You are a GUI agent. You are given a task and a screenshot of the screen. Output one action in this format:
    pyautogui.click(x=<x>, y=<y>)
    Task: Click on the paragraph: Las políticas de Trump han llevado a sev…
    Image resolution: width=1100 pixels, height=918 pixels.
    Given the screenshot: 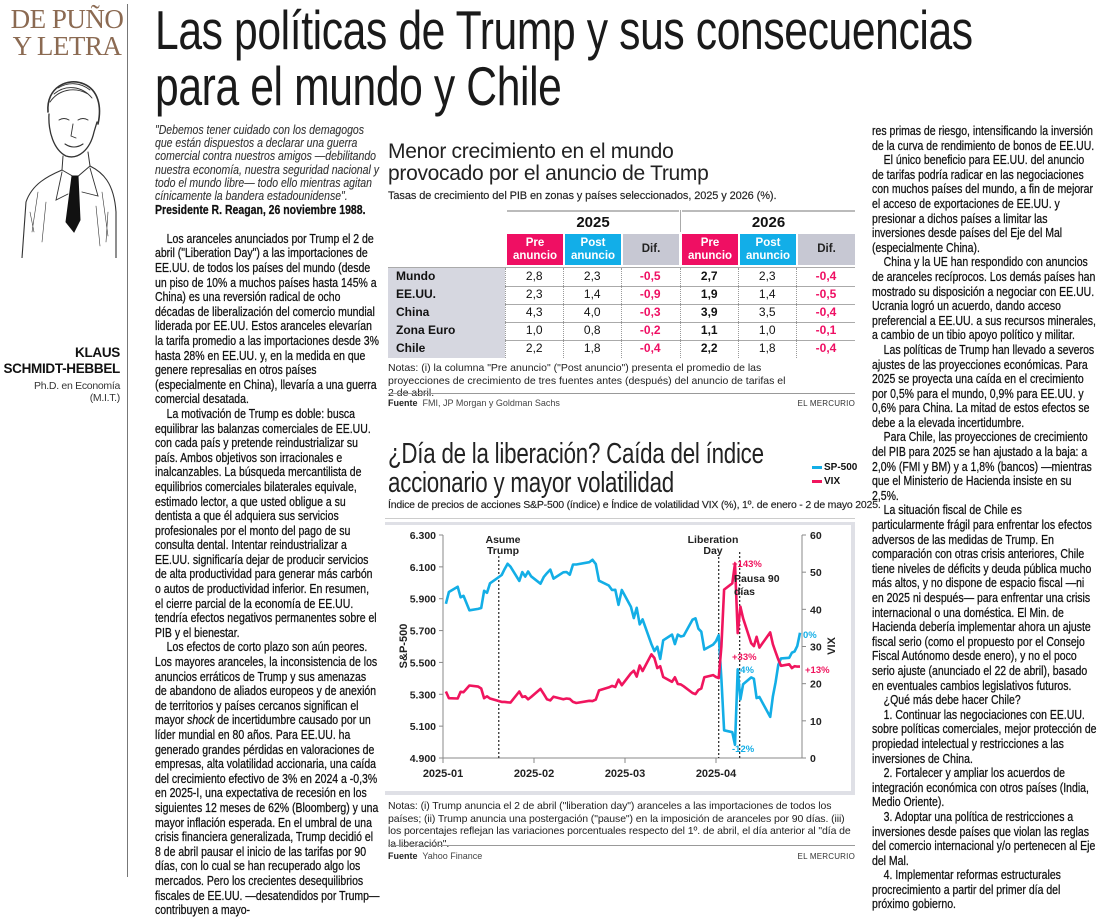 What is the action you would take?
    pyautogui.click(x=983, y=386)
    